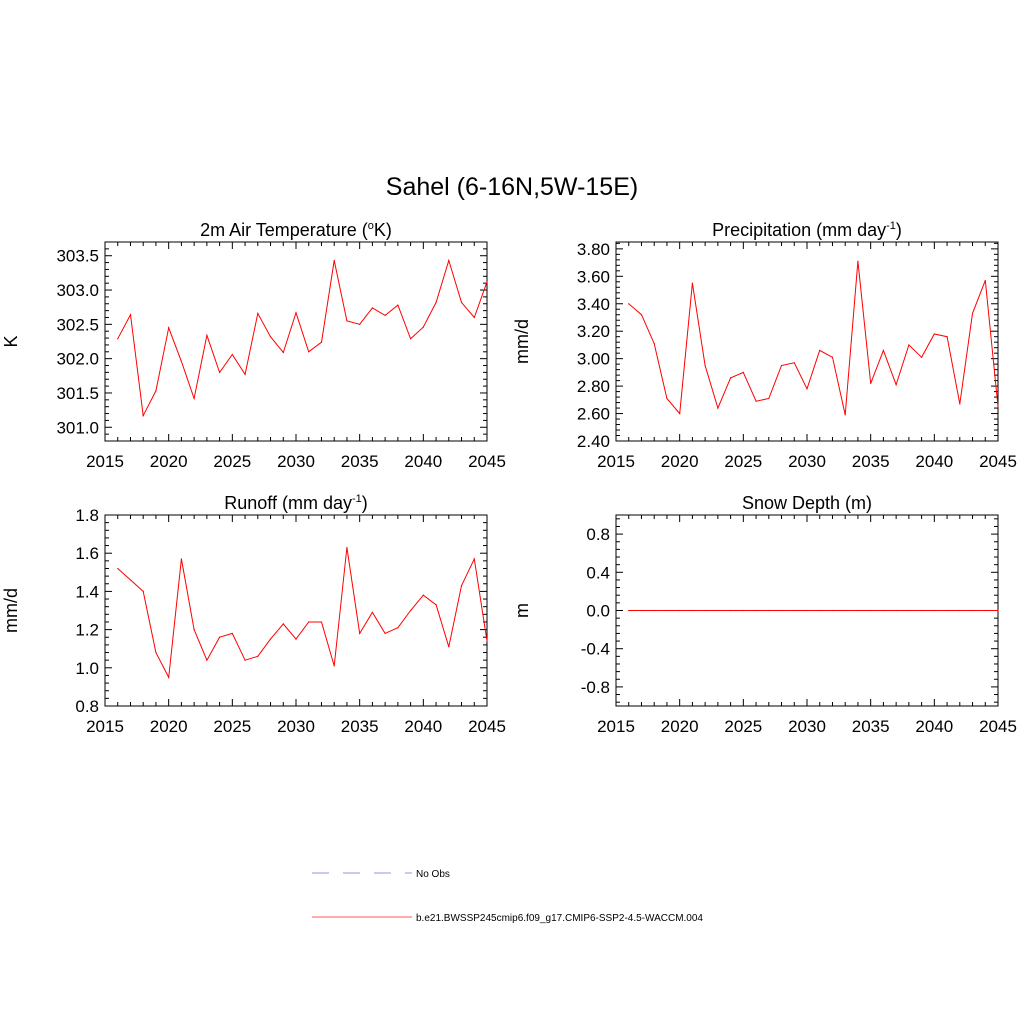 Image resolution: width=1024 pixels, height=1024 pixels. I want to click on y-tick-label: 2.40, so click(593, 441).